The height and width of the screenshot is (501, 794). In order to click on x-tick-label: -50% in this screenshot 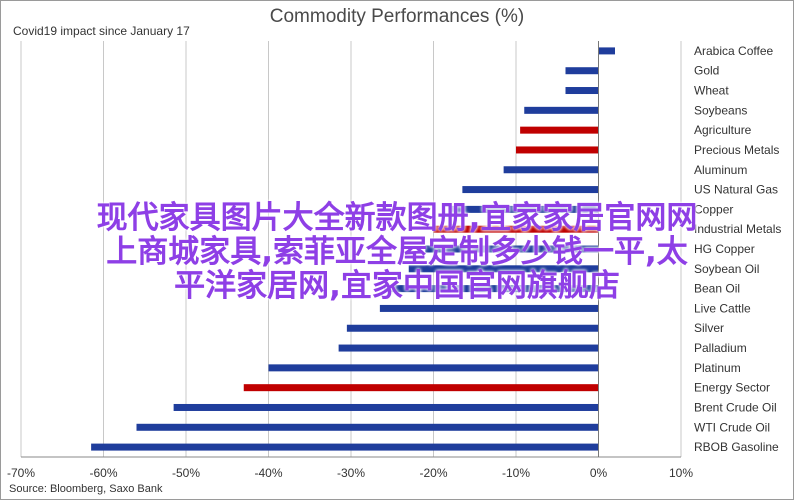, I will do `click(186, 473)`.